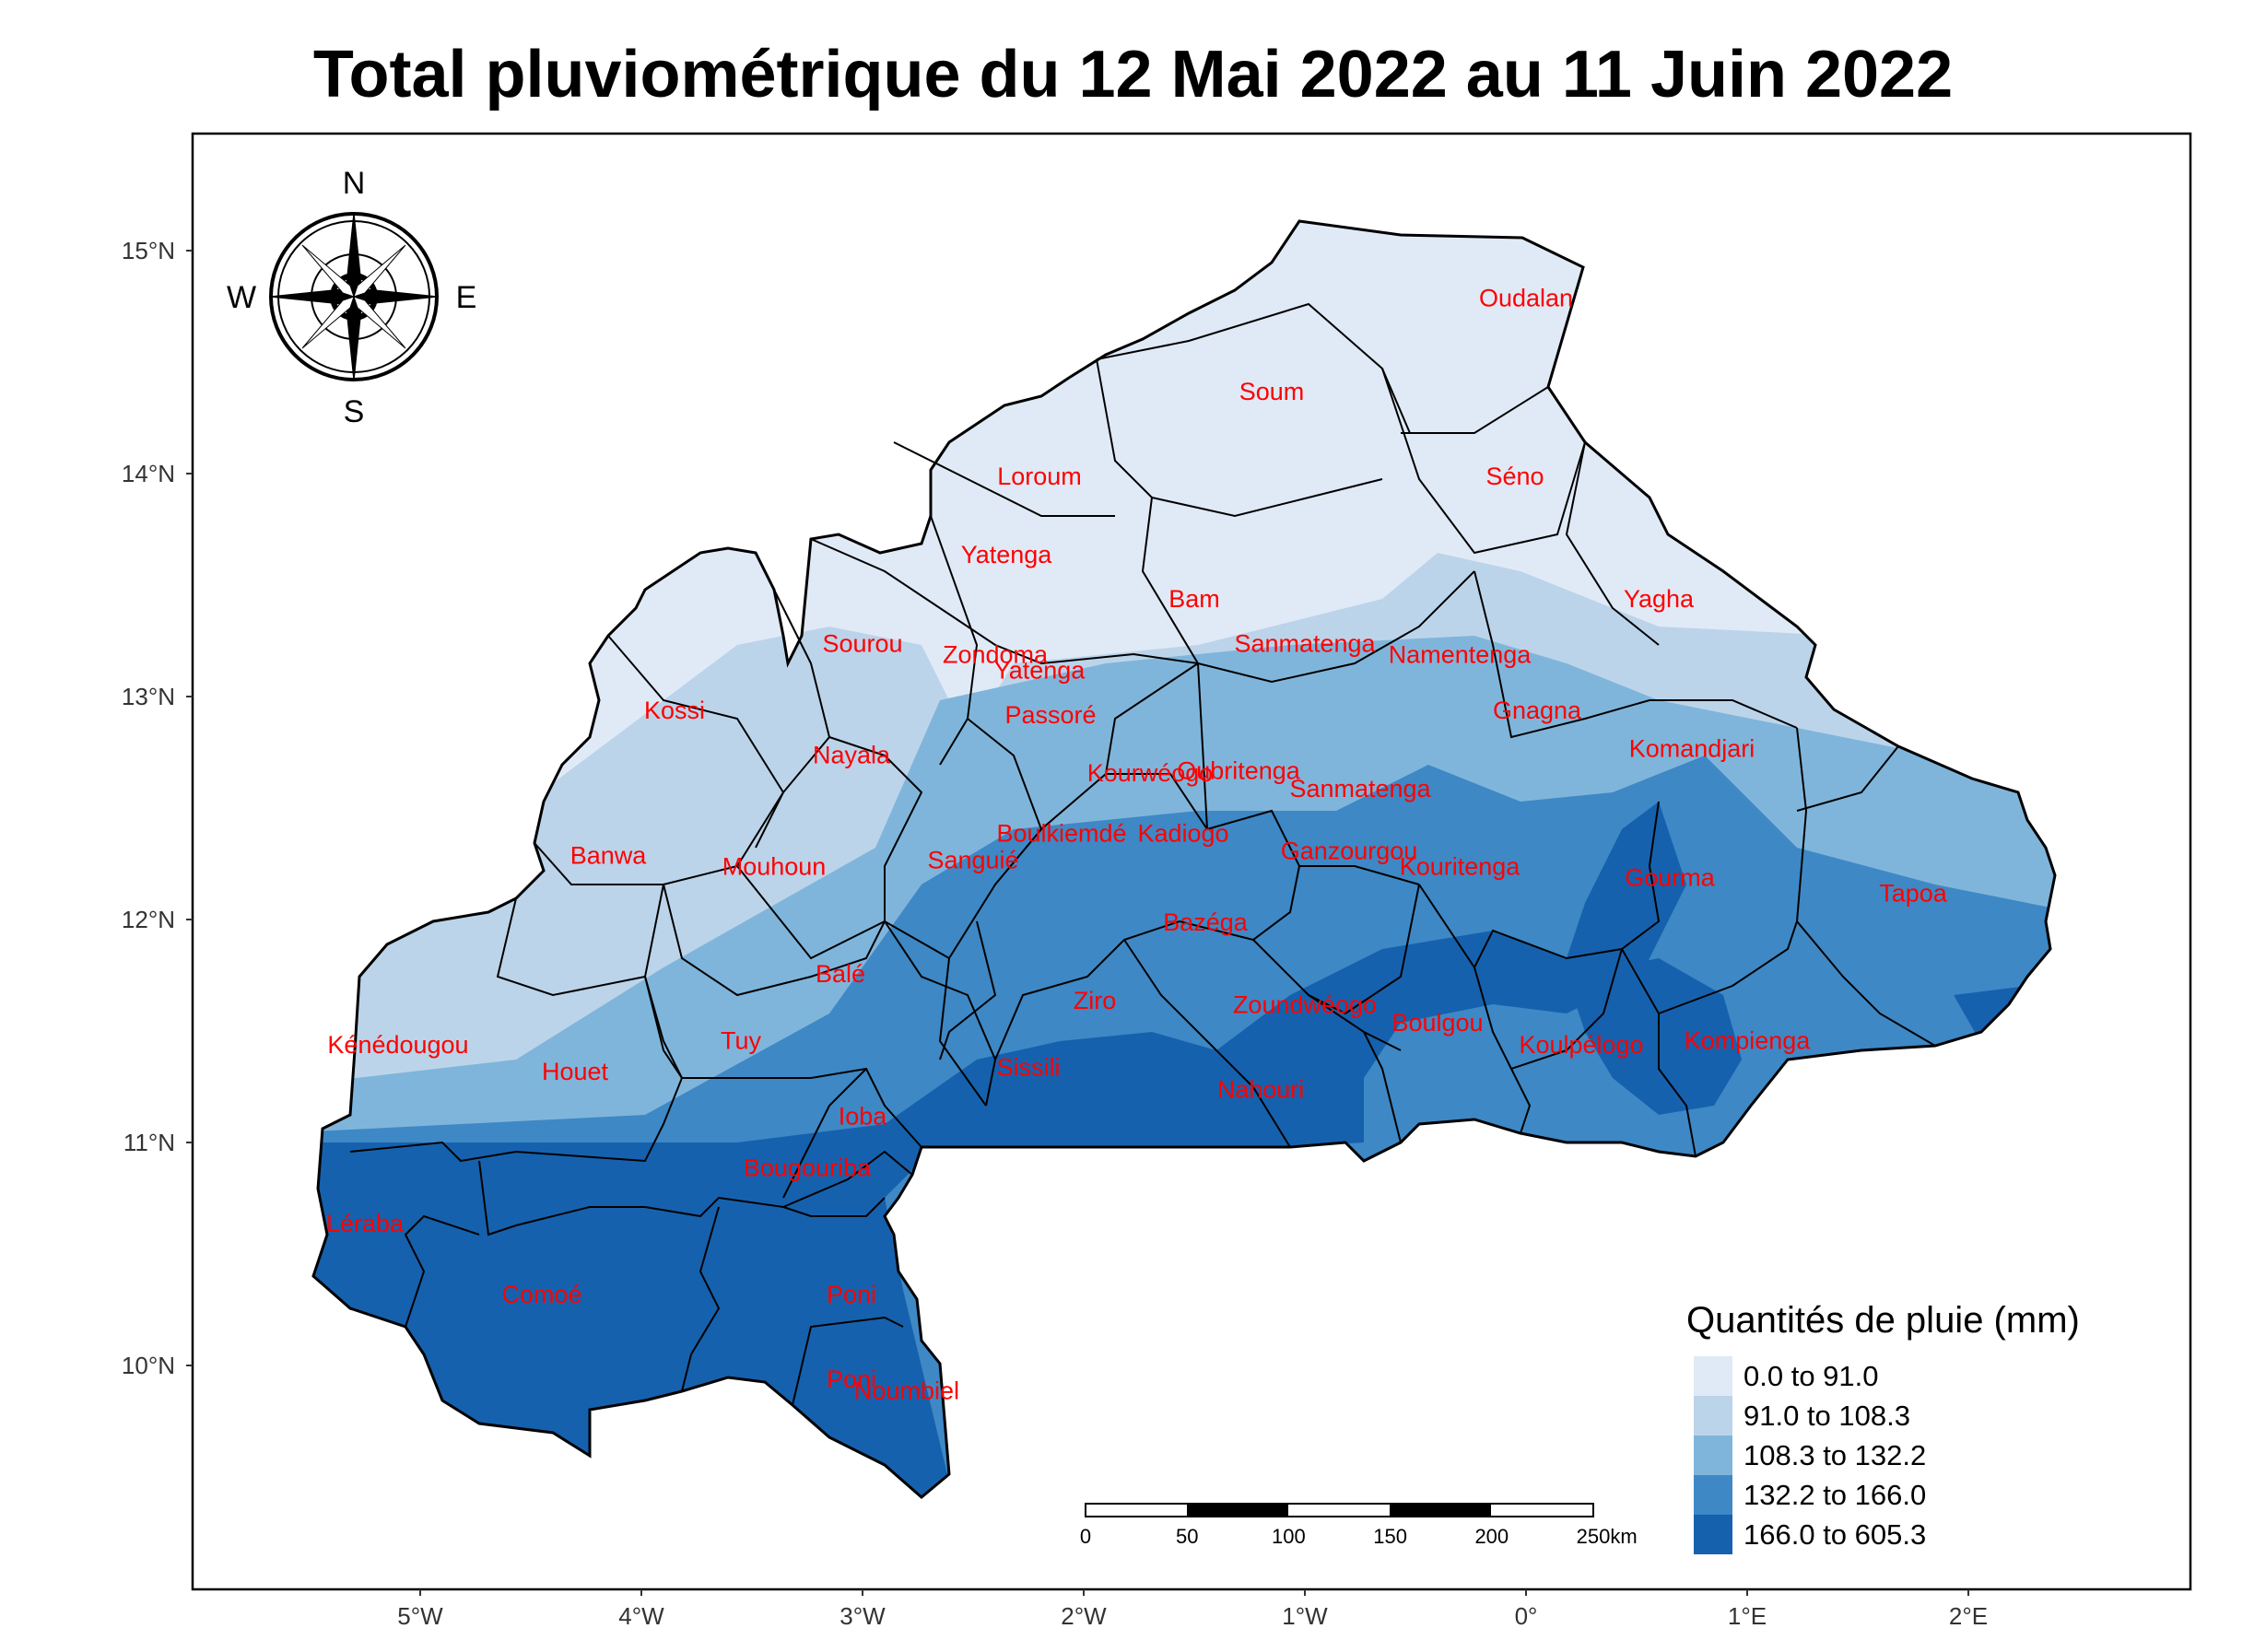 The image size is (2266, 1652). Describe the element at coordinates (1261, 1090) in the screenshot. I see `province-label: Nahouri` at that location.